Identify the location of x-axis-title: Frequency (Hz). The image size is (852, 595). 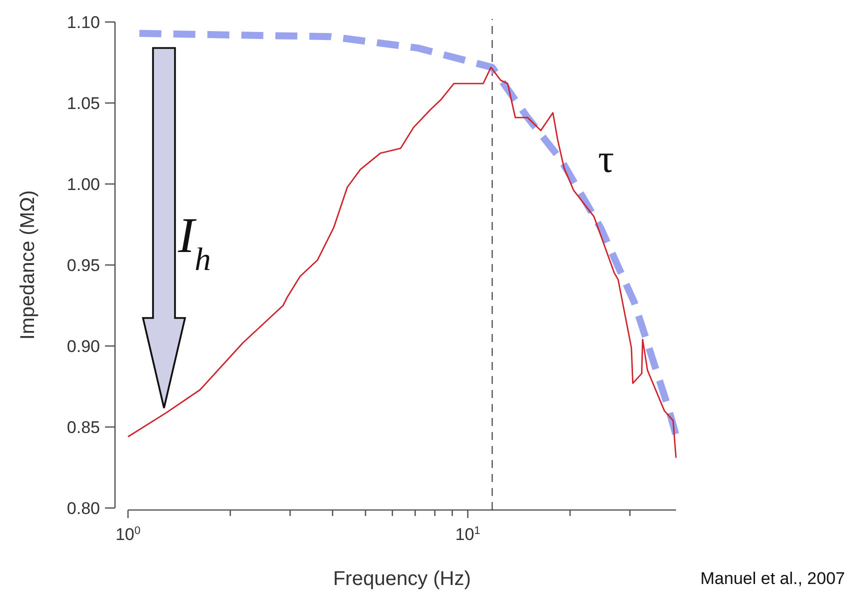
(402, 579).